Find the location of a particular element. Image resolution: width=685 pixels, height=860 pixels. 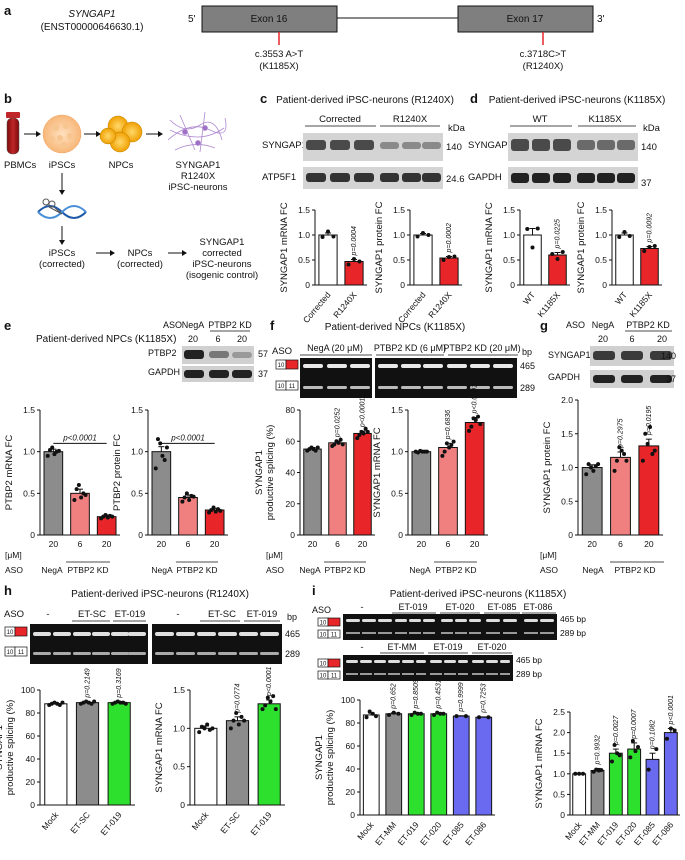

mutation2-label: c.3718C>T is located at coordinates (543, 54).